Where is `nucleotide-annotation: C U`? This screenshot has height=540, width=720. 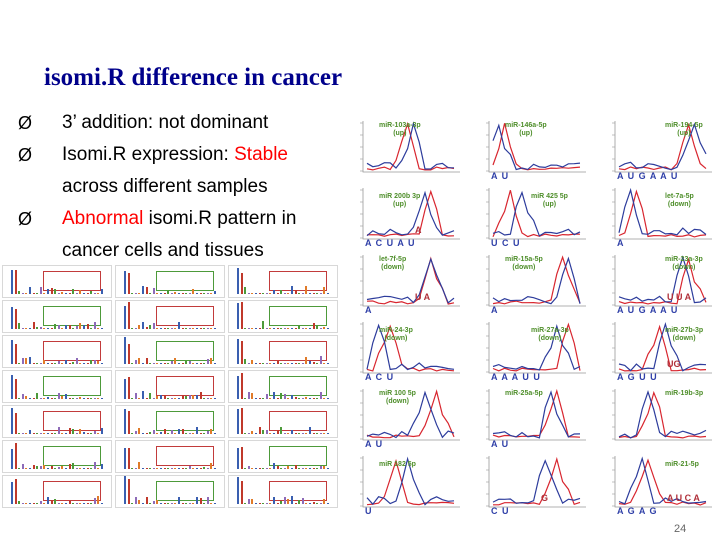
nucleotide-annotation: C U is located at coordinates (500, 511).